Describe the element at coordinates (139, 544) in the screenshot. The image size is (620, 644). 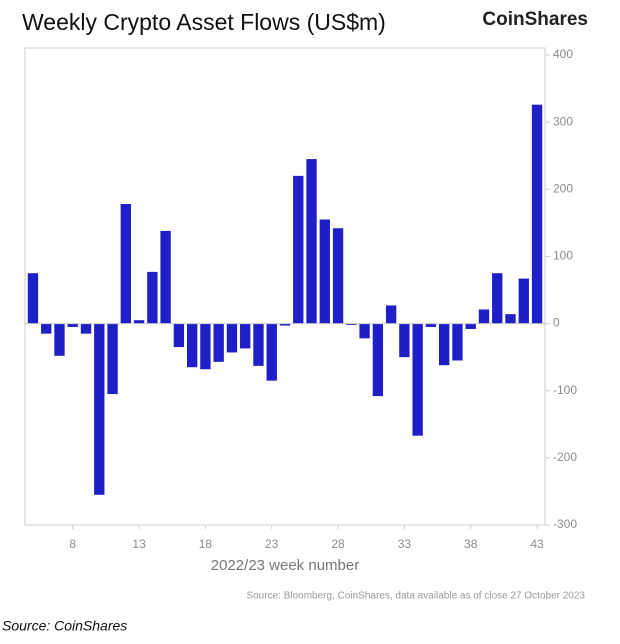
I see `x-tick-label: 13` at that location.